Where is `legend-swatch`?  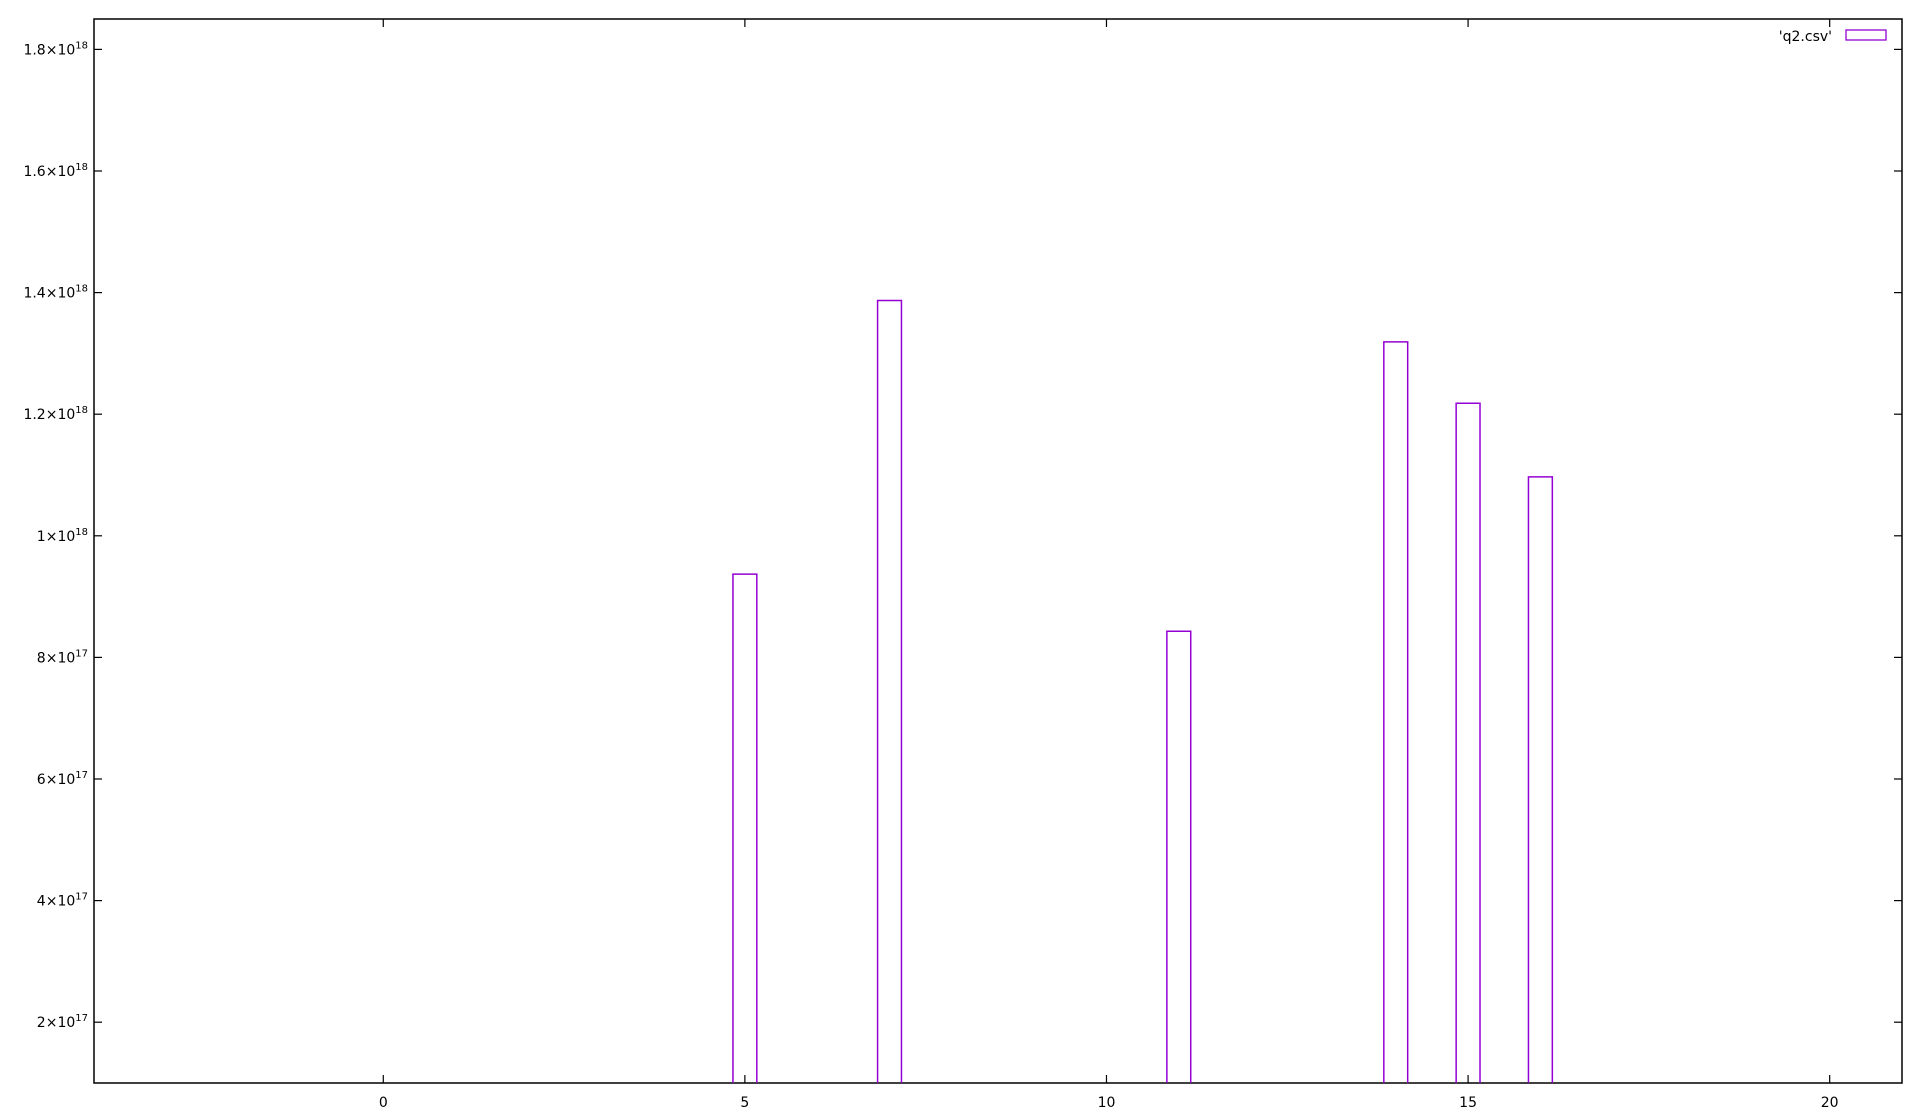
legend-swatch is located at coordinates (1866, 35).